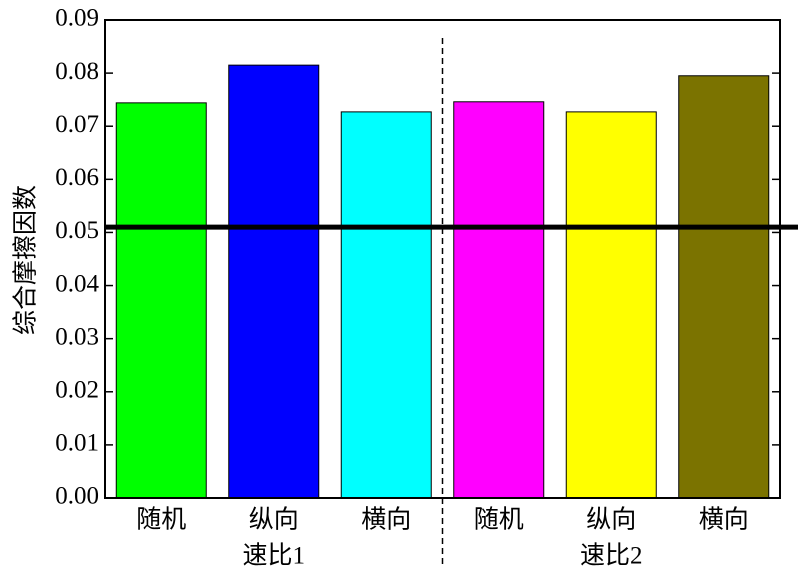  What do you see at coordinates (77, 124) in the screenshot?
I see `y-tick-label: 0.07` at bounding box center [77, 124].